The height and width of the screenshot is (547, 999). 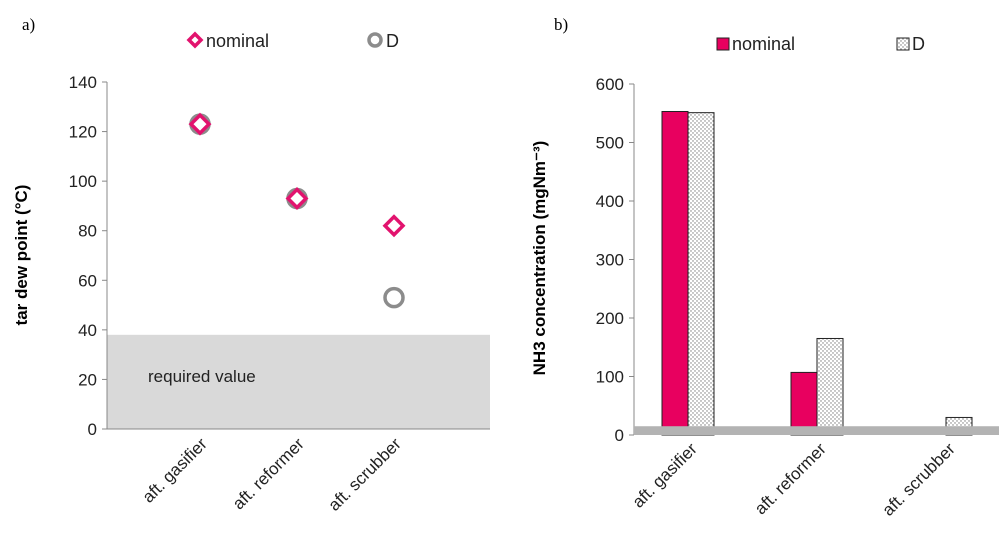 I want to click on panel-a-letter: a), so click(x=28, y=24).